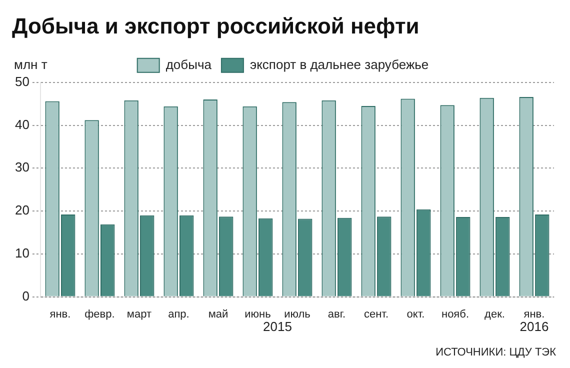  I want to click on text: 2016, so click(534, 326).